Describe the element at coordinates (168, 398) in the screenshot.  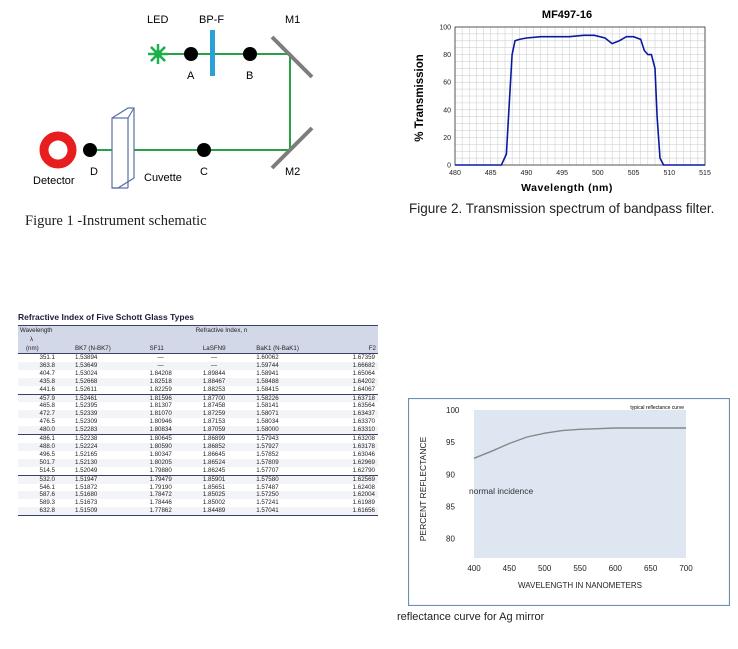
I see `index-cell: 1.81596` at that location.